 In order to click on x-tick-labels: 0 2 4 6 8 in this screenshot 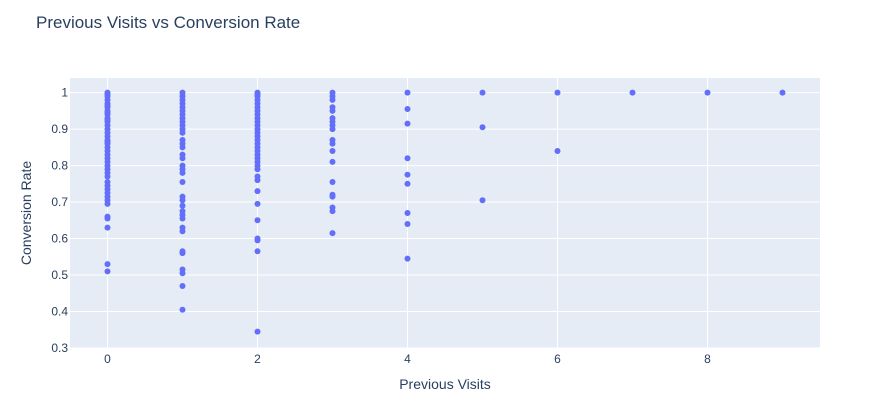, I will do `click(407, 359)`.